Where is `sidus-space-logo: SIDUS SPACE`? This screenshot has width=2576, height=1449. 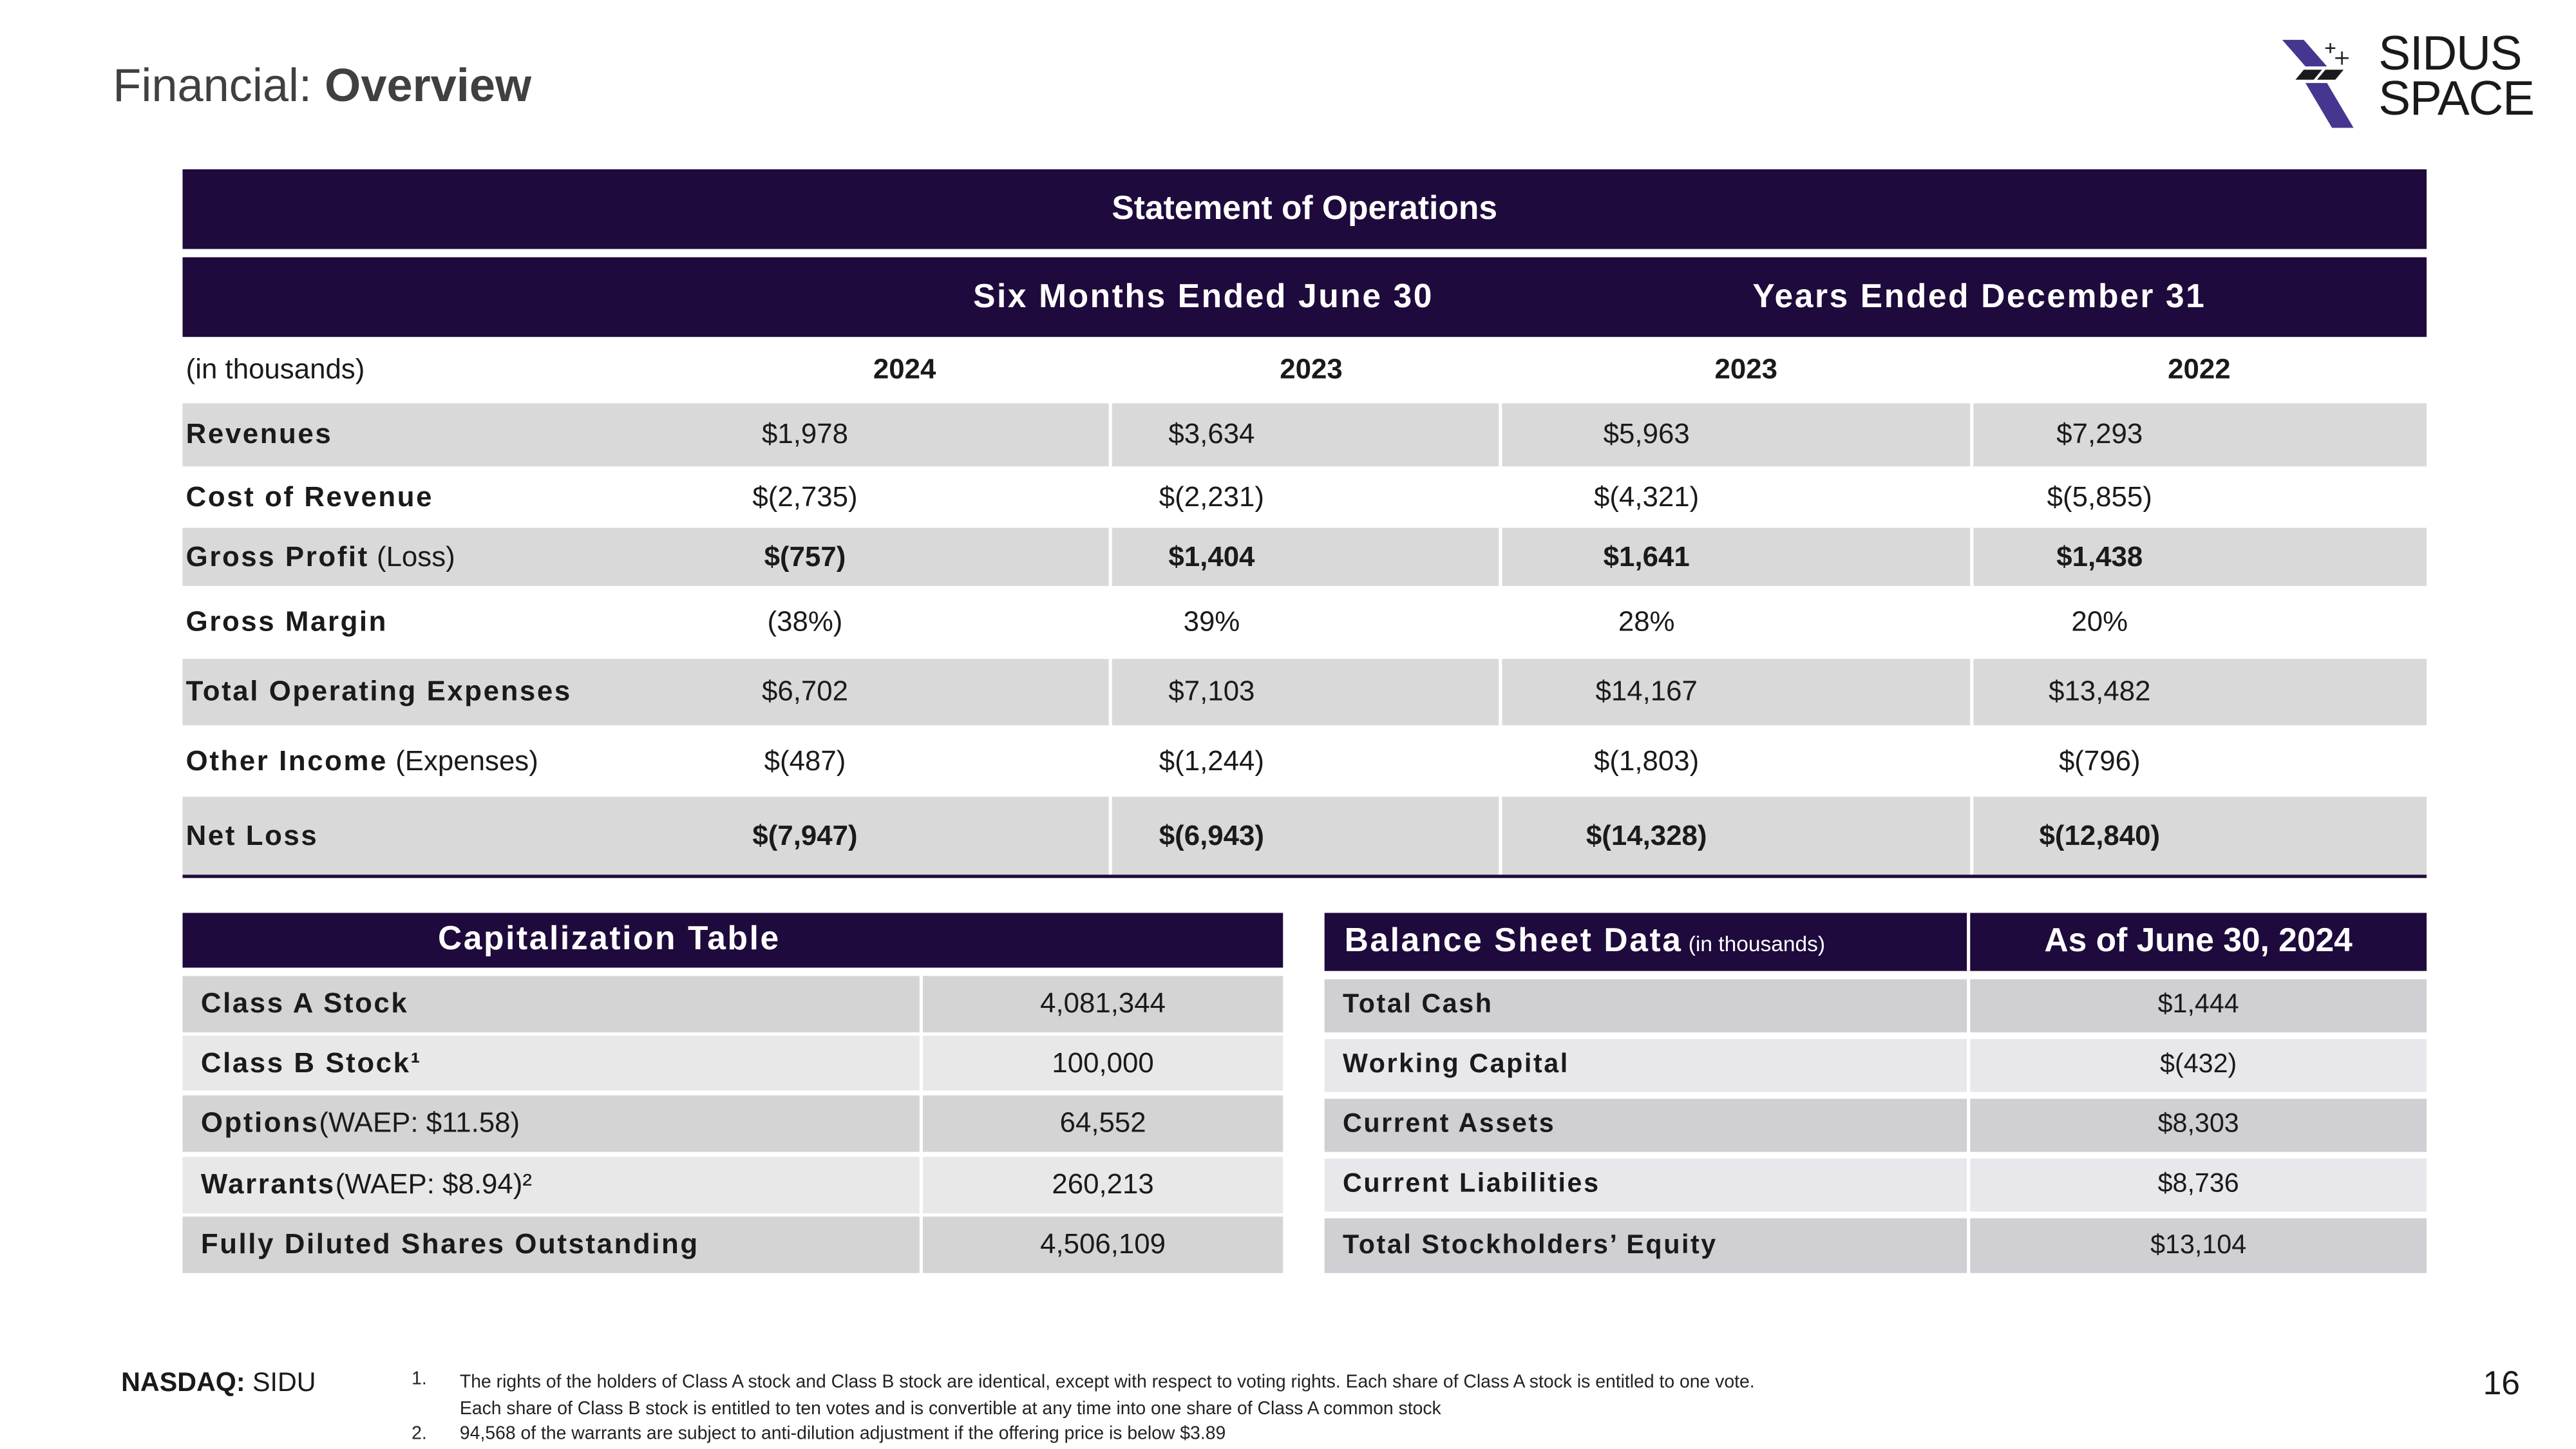 sidus-space-logo: SIDUS SPACE is located at coordinates (2415, 80).